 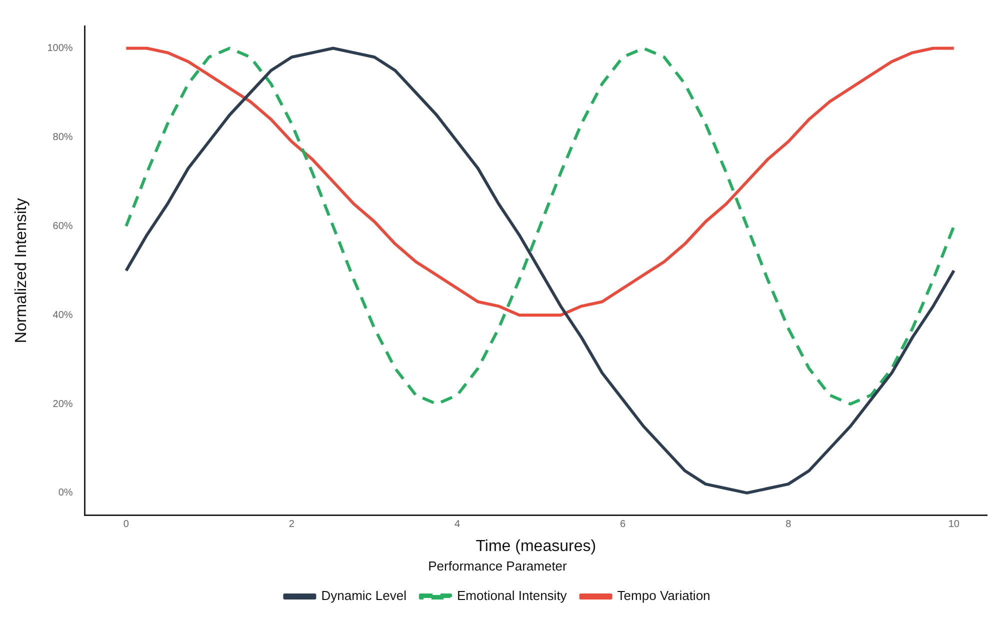 What do you see at coordinates (623, 524) in the screenshot?
I see `x-tick-label: 6` at bounding box center [623, 524].